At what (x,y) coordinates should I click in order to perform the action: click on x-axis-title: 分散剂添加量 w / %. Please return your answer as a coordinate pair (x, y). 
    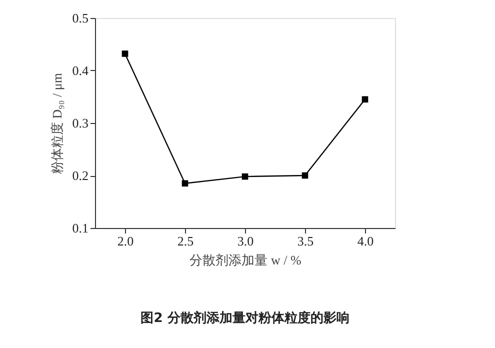
    Looking at the image, I should click on (246, 260).